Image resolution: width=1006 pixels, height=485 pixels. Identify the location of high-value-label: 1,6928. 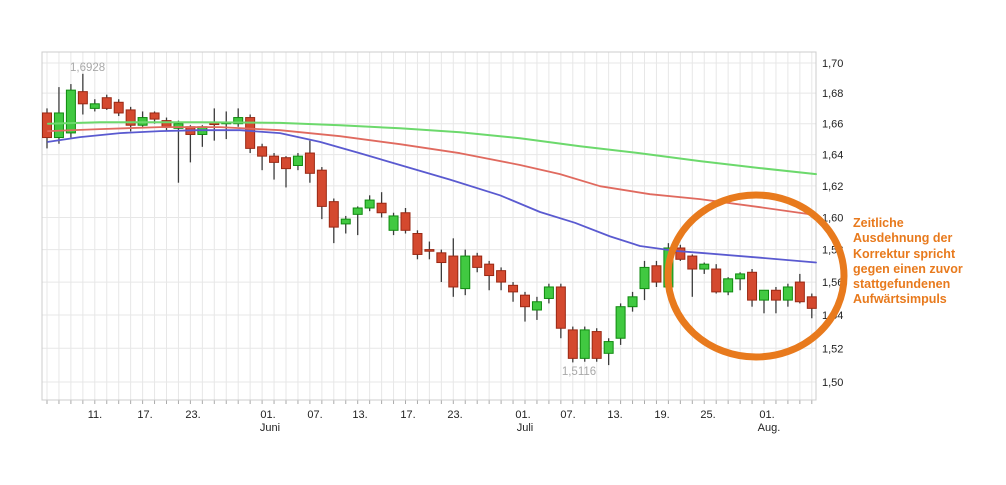
(87, 68).